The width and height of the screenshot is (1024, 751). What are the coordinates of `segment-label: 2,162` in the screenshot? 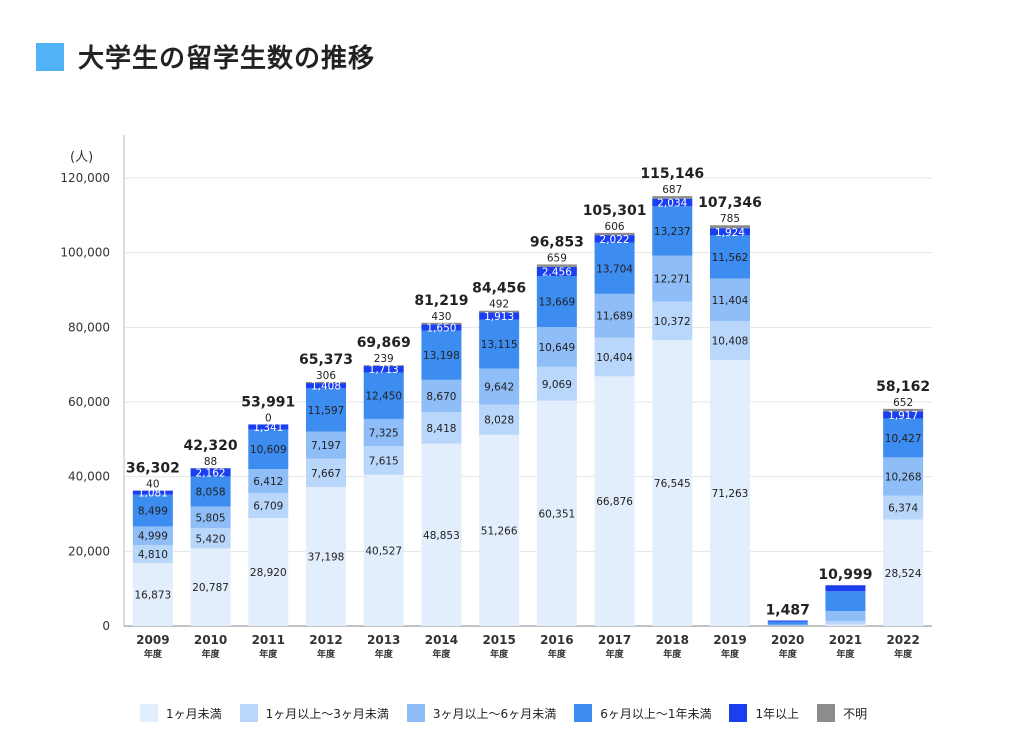 It's located at (211, 473).